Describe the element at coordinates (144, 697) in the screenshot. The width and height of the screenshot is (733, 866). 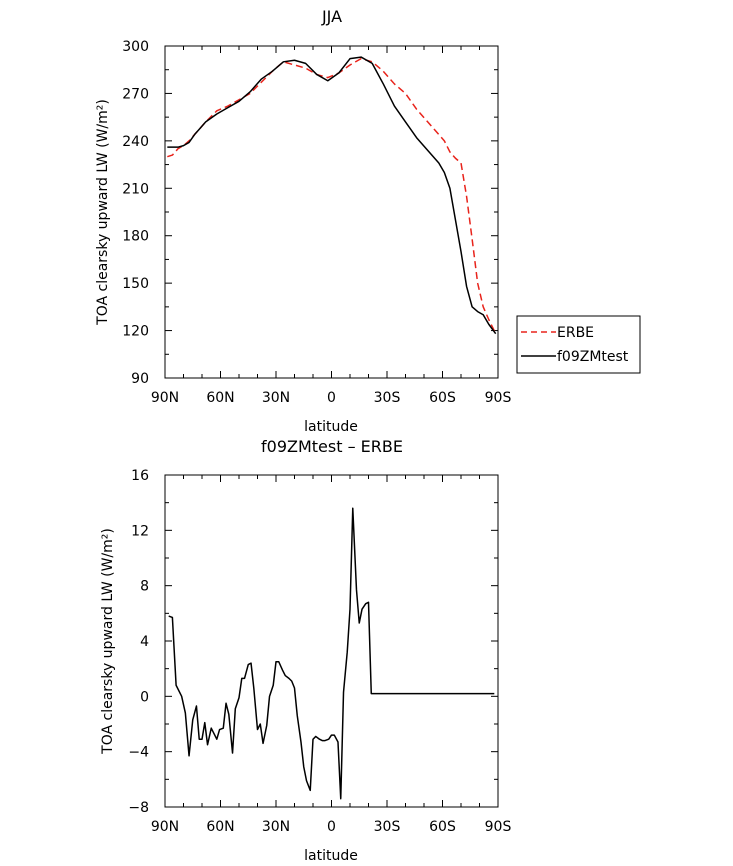
I see `bottom-y-tick-label: 0` at that location.